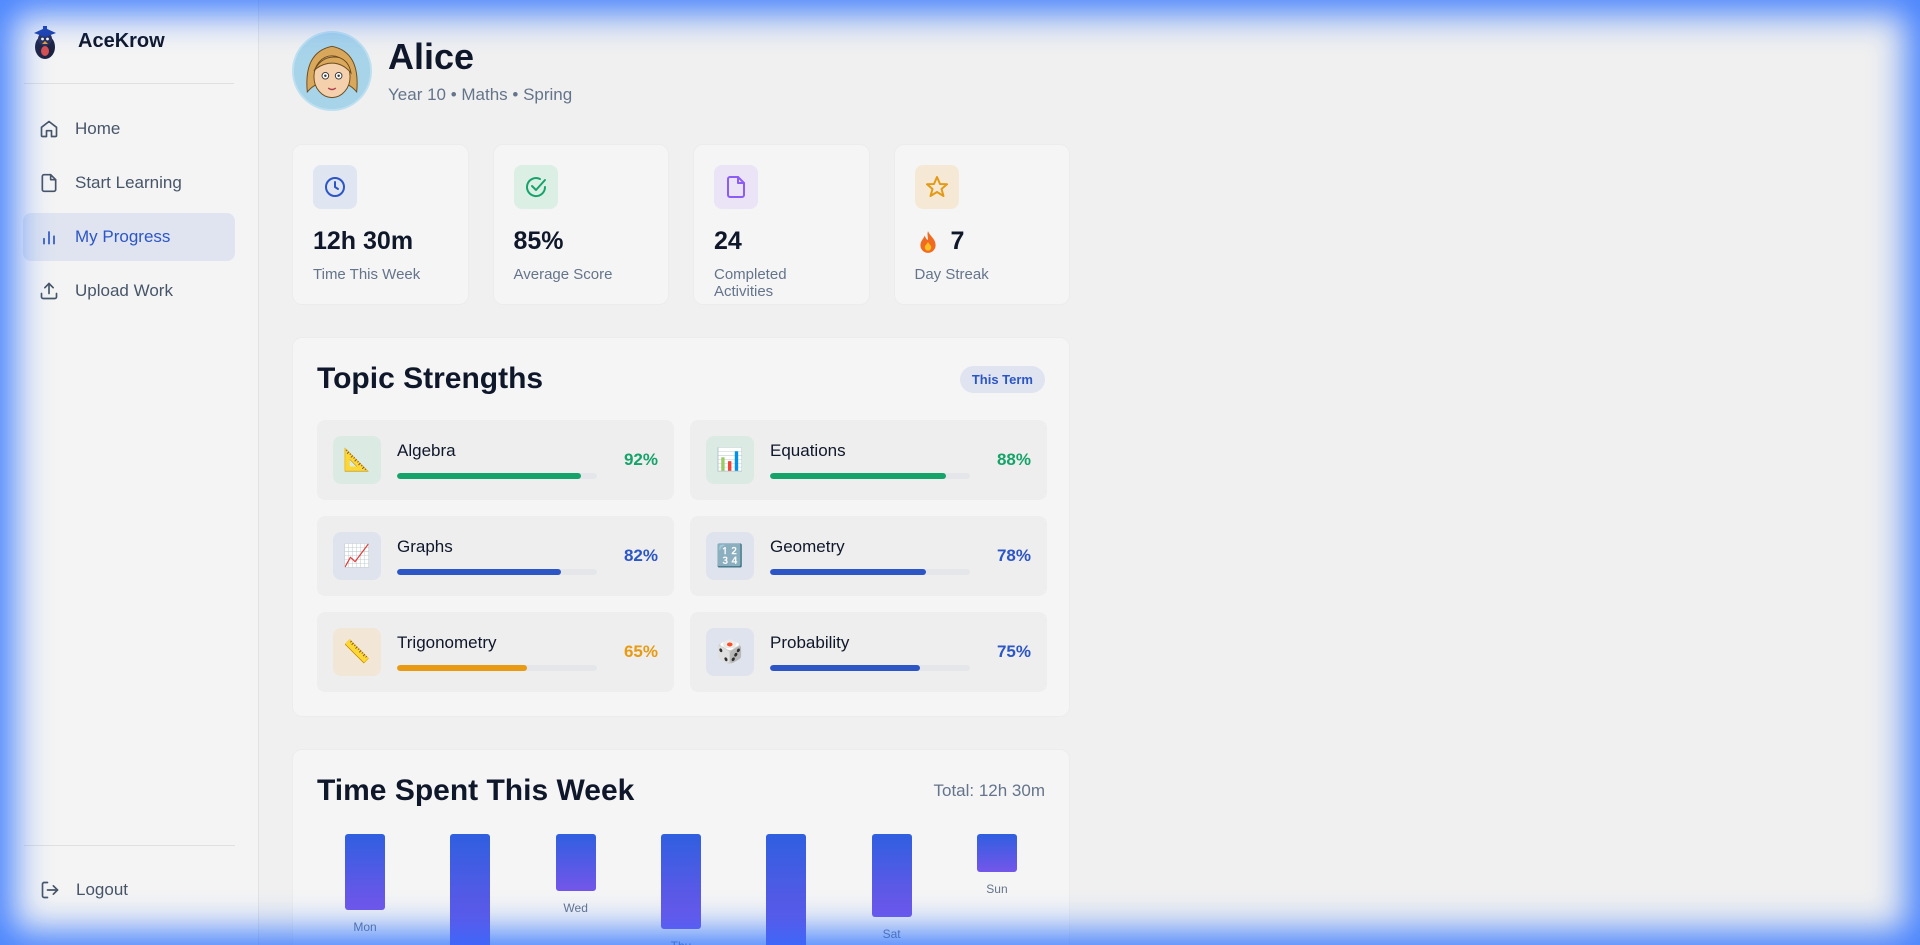 This screenshot has width=1920, height=945. I want to click on avatar, so click(332, 71).